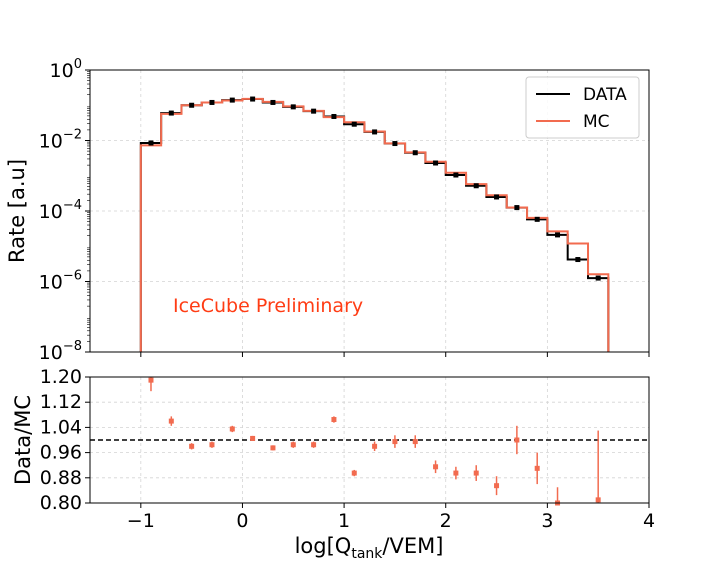 This screenshot has height=576, width=720. Describe the element at coordinates (61, 453) in the screenshot. I see `ratio-y-tick-label: 0.96` at that location.